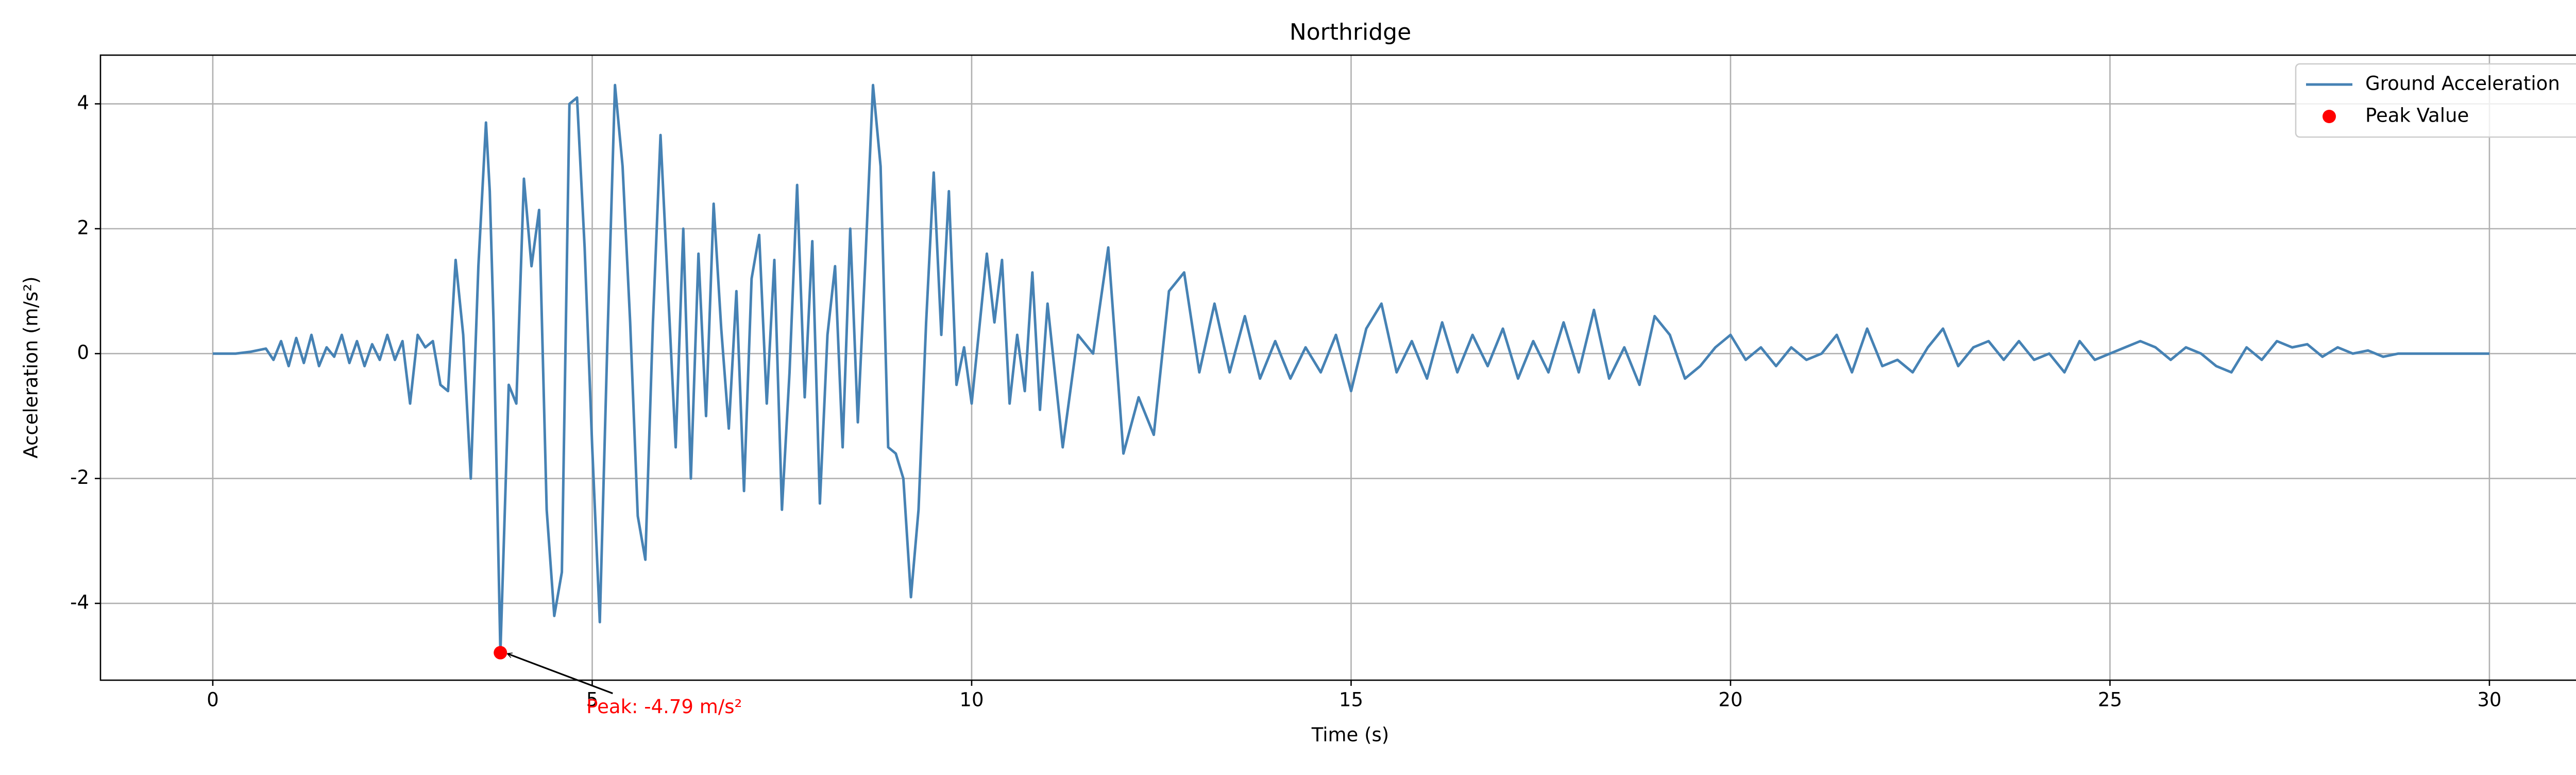  Describe the element at coordinates (79, 602) in the screenshot. I see `y-tick-label: -4` at that location.